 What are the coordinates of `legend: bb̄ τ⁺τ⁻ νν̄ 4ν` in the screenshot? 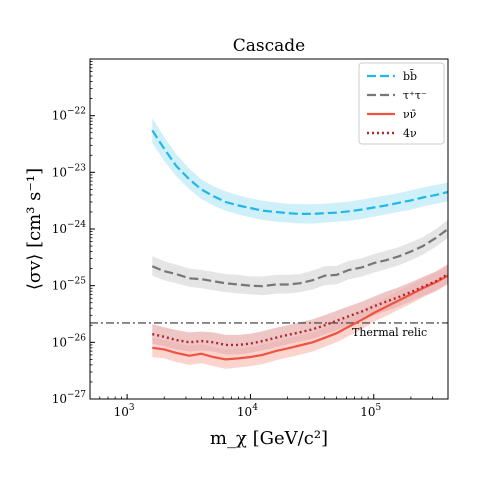 It's located at (401, 103).